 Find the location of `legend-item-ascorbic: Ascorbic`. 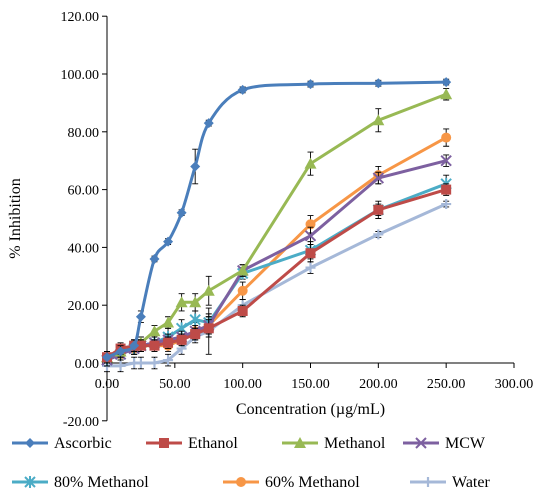

legend-item-ascorbic: Ascorbic is located at coordinates (62, 443).